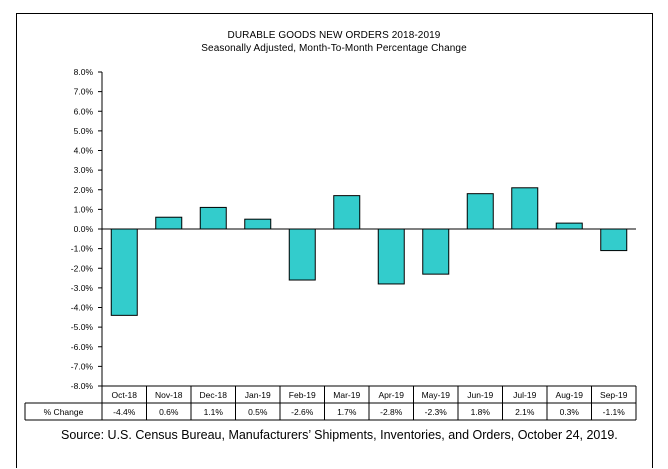  What do you see at coordinates (169, 395) in the screenshot?
I see `x-tick-label: Nov-18` at bounding box center [169, 395].